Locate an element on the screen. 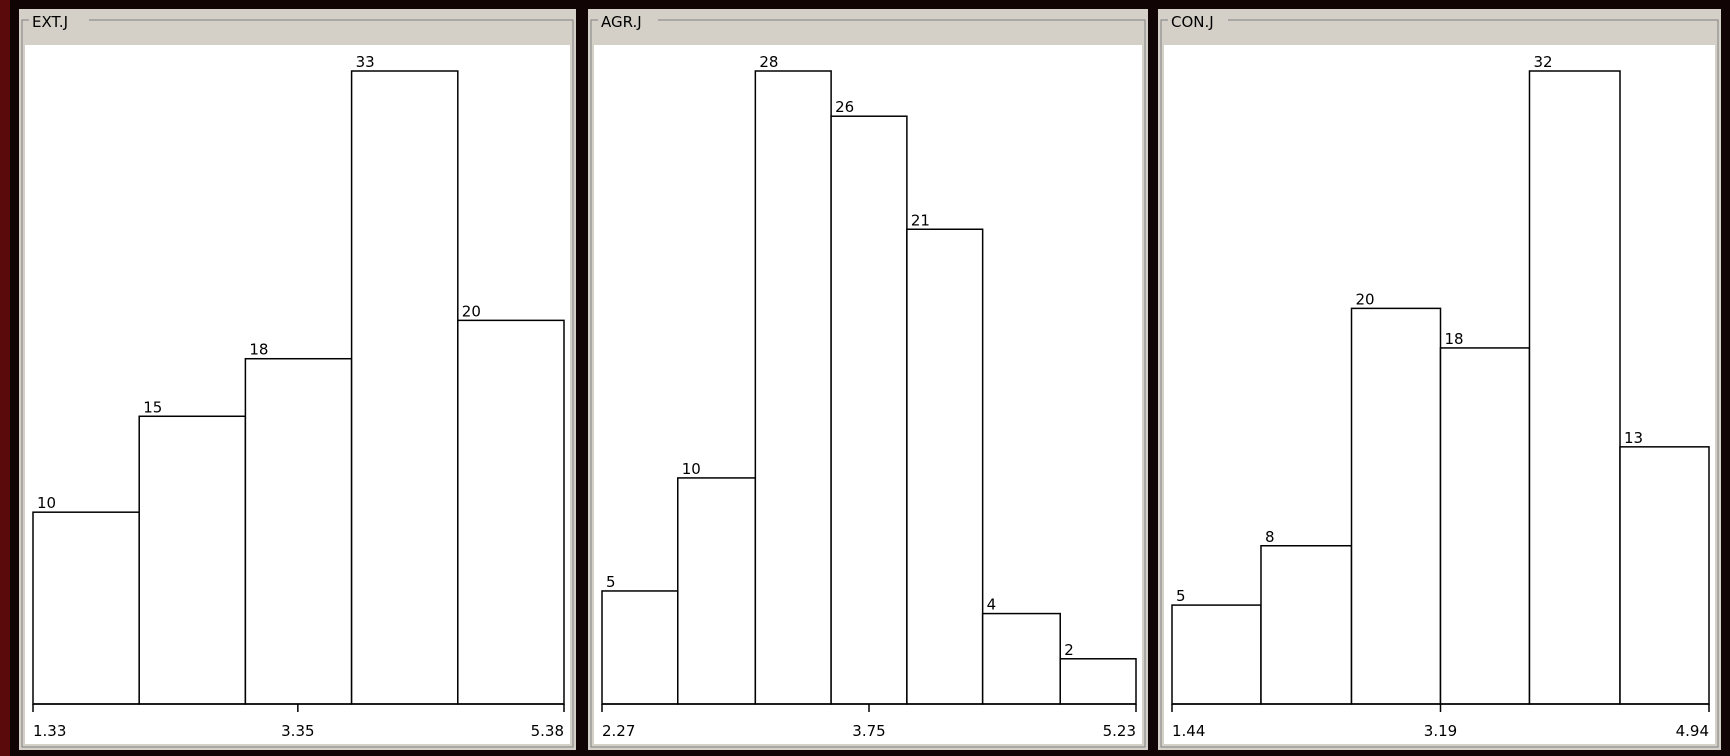  bar-label: 32 is located at coordinates (1542, 62).